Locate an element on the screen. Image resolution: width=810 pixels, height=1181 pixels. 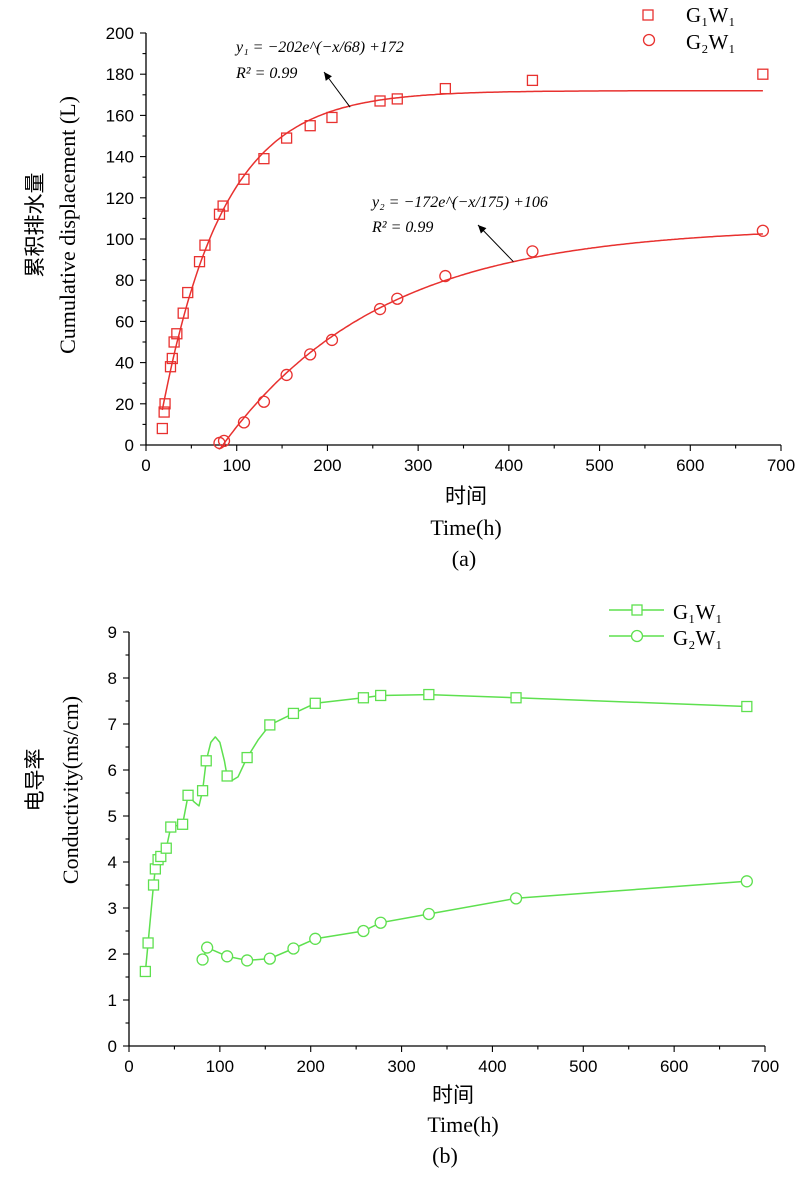
y-tick-label: 9 is located at coordinates (112, 632).